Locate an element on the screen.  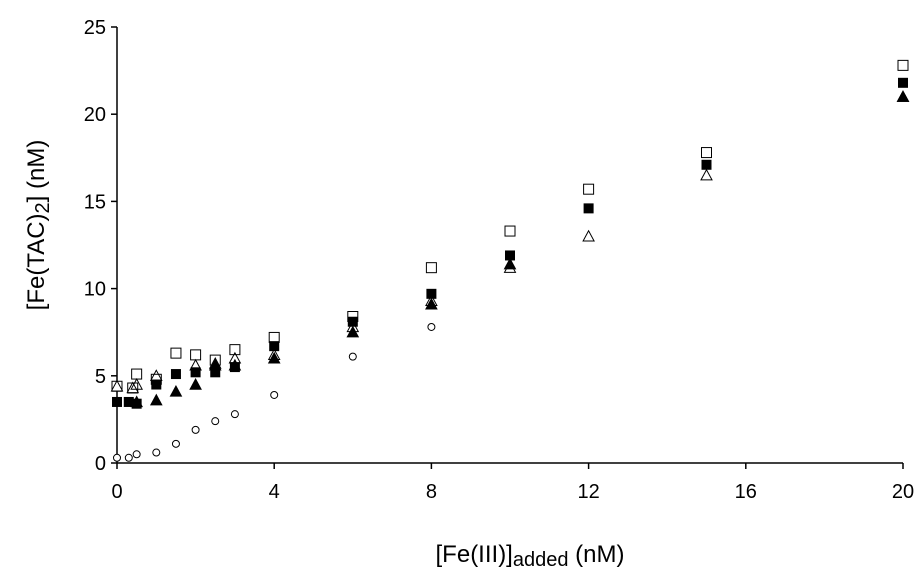
y-axis-title-main: [Fe(TAC) is located at coordinates (36, 261).